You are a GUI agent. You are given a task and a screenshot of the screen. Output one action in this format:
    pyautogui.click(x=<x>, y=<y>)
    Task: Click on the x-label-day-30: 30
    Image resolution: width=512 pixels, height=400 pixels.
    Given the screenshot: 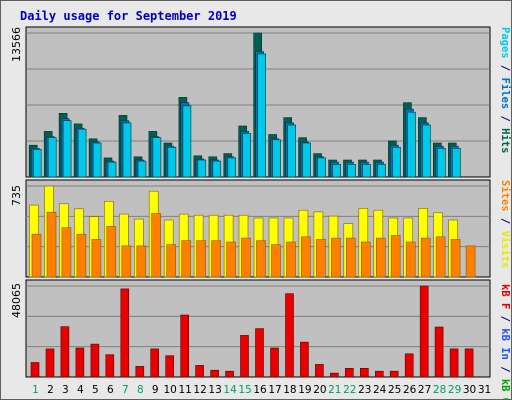 What is the action you would take?
    pyautogui.click(x=469, y=390)
    